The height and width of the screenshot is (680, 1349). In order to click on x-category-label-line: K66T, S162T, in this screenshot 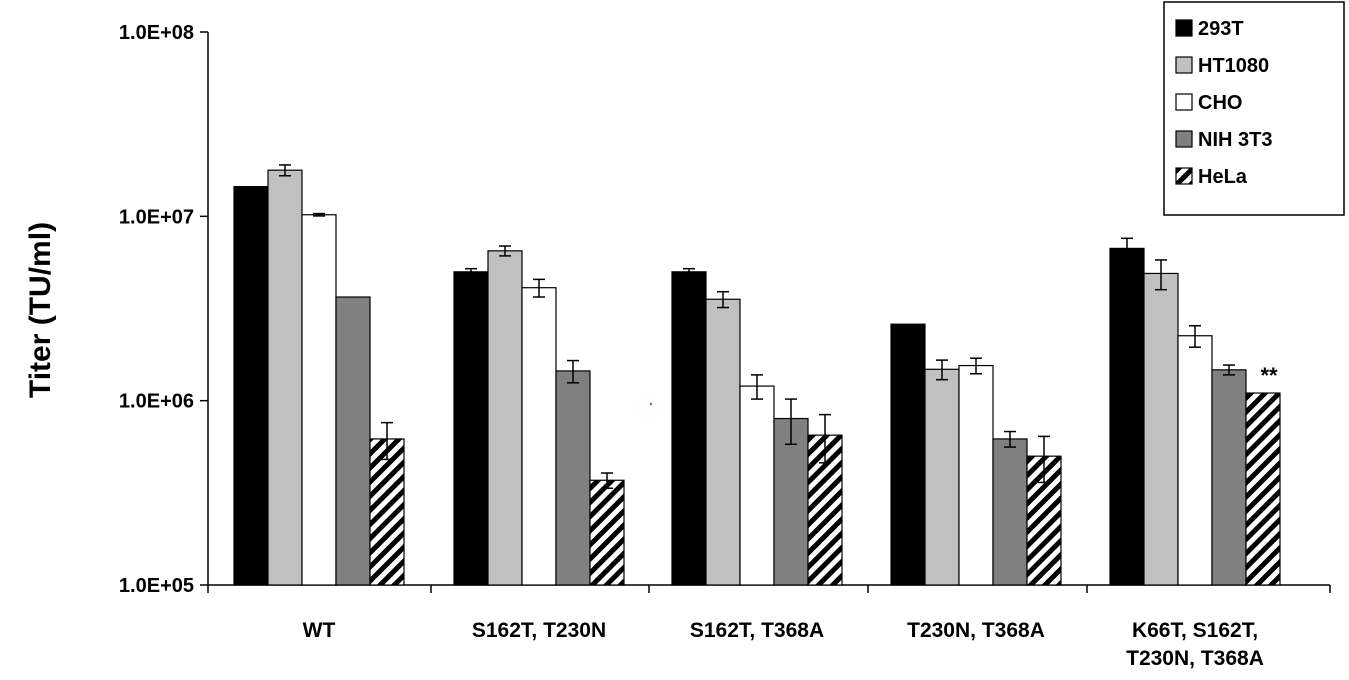, I will do `click(1195, 630)`.